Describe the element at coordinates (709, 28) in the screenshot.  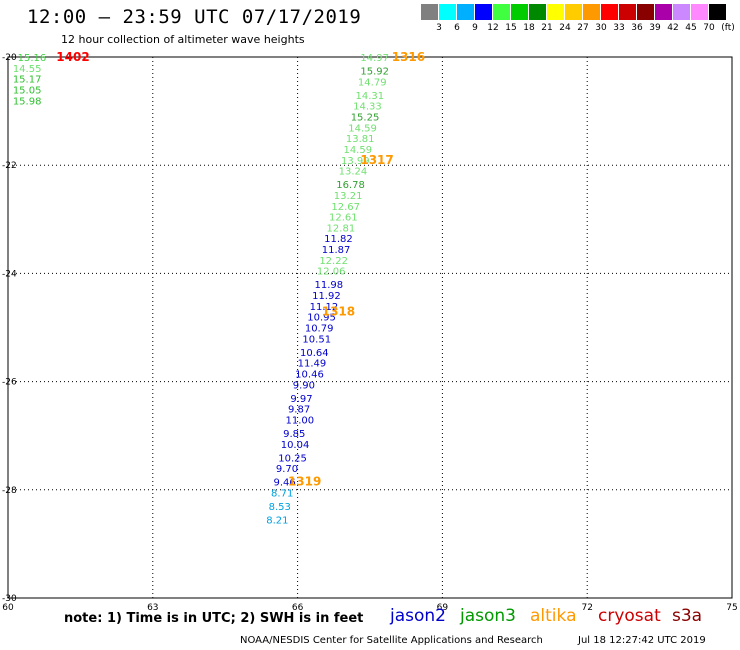
I see `scale-label: 70` at that location.